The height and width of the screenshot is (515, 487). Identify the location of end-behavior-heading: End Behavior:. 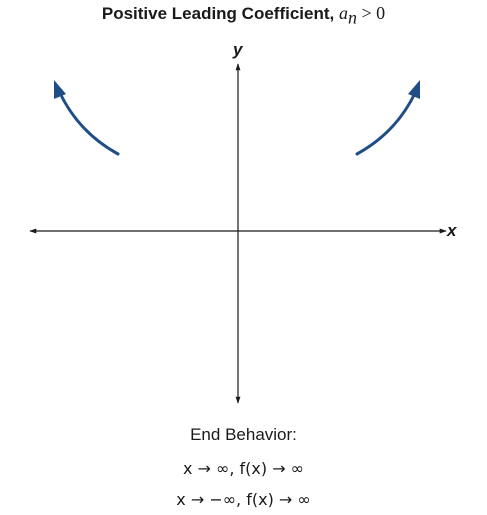
(243, 434).